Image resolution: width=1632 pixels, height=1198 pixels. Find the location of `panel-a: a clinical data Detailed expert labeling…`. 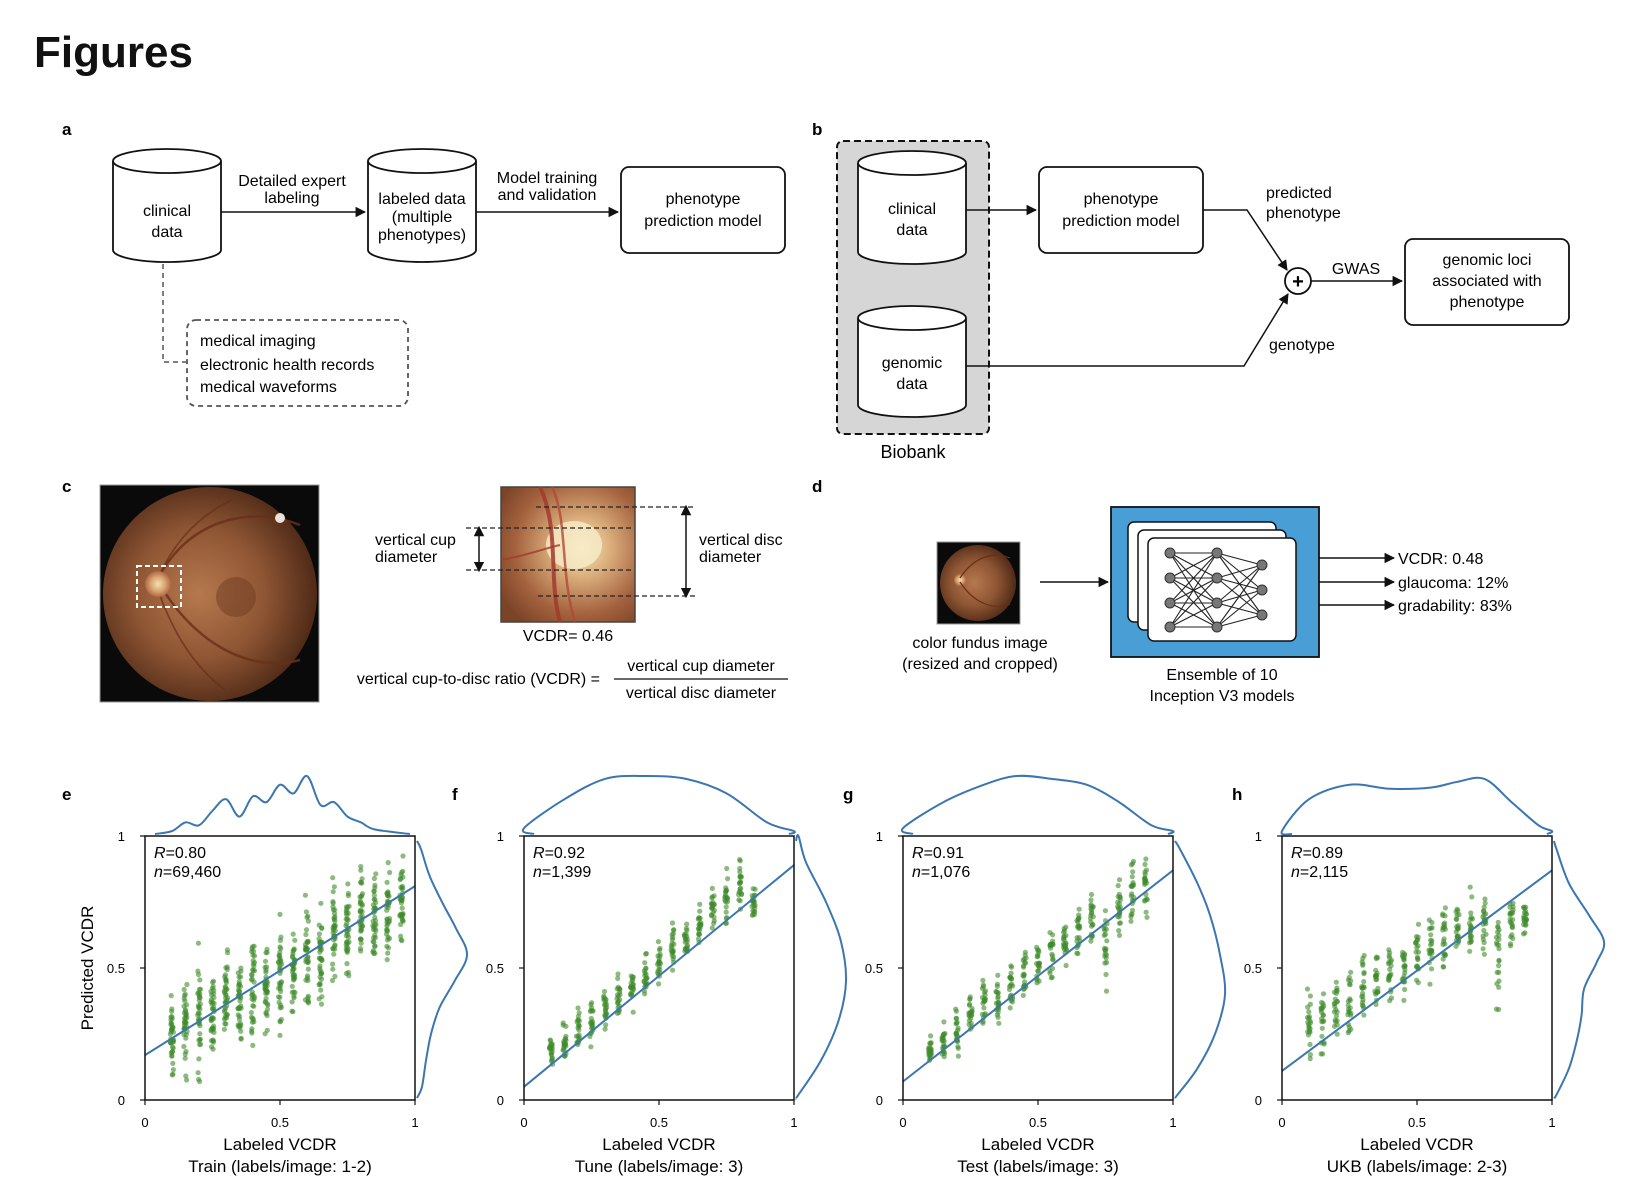

panel-a: a clinical data Detailed expert labeling… is located at coordinates (424, 263).